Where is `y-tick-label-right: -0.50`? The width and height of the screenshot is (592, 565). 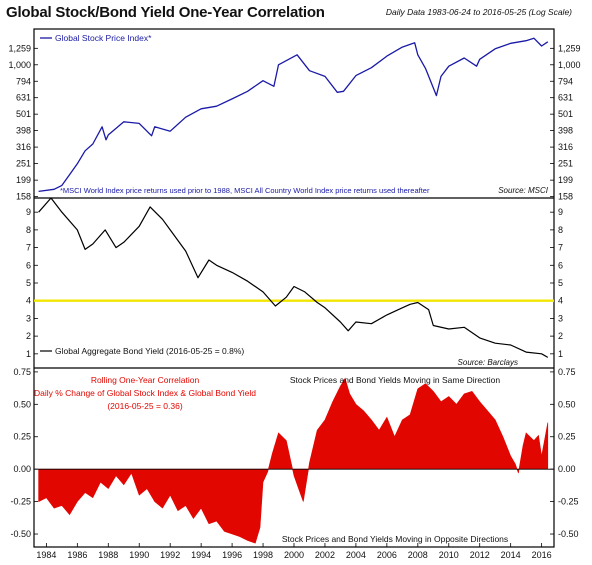
y-tick-label-right: -0.50 is located at coordinates (568, 534).